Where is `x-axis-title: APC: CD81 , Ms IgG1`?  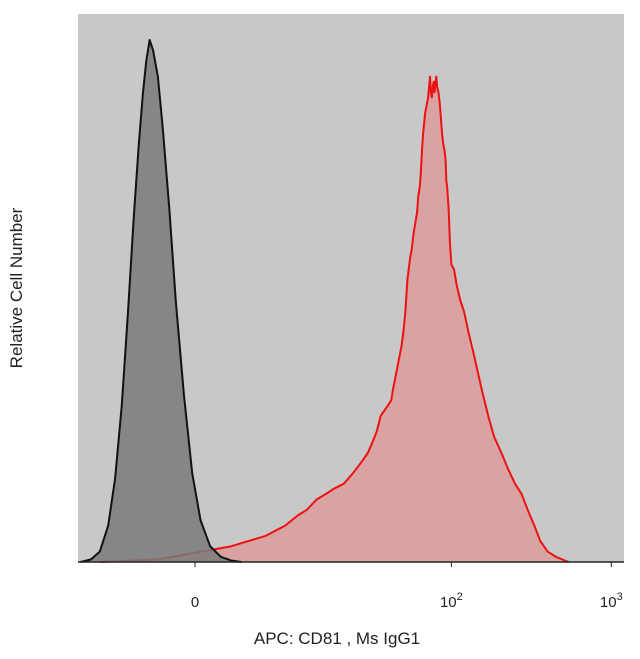 x-axis-title: APC: CD81 , Ms IgG1 is located at coordinates (337, 638).